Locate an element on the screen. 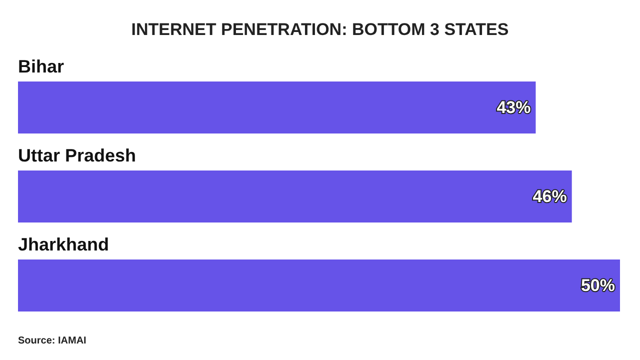 Image resolution: width=640 pixels, height=360 pixels. data-label: 43% is located at coordinates (513, 107).